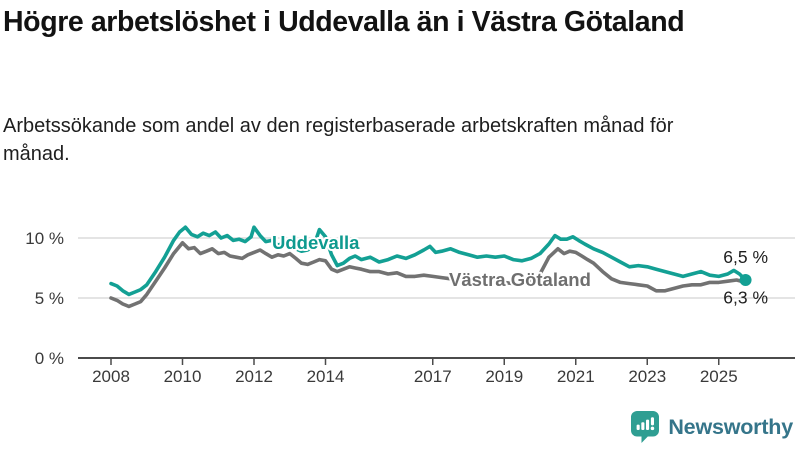 The height and width of the screenshot is (450, 800). What do you see at coordinates (44, 238) in the screenshot?
I see `y-tick-label-10: 10 %` at bounding box center [44, 238].